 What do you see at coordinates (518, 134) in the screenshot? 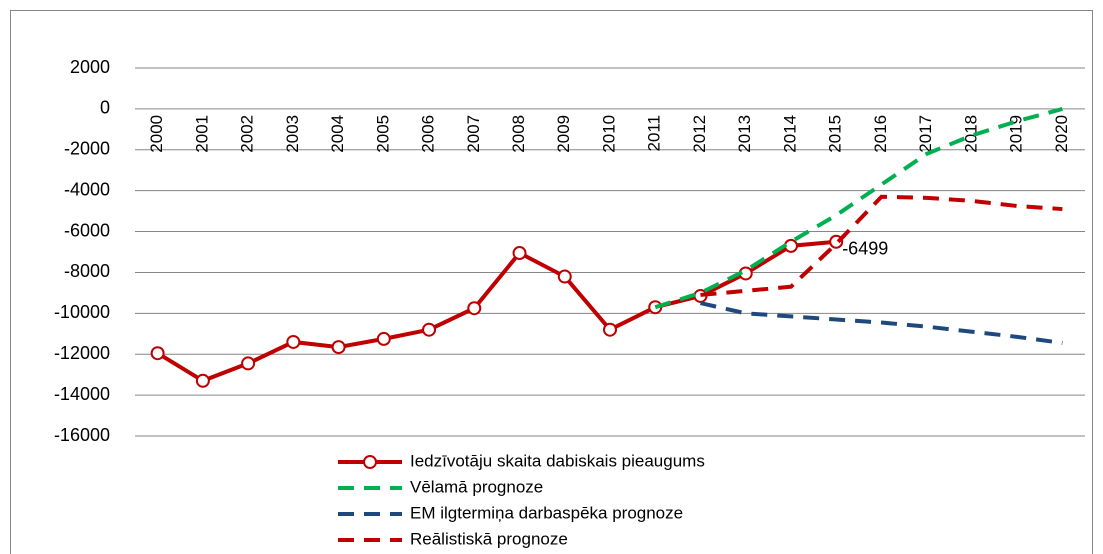
I see `x-tick-label: 2008` at bounding box center [518, 134].